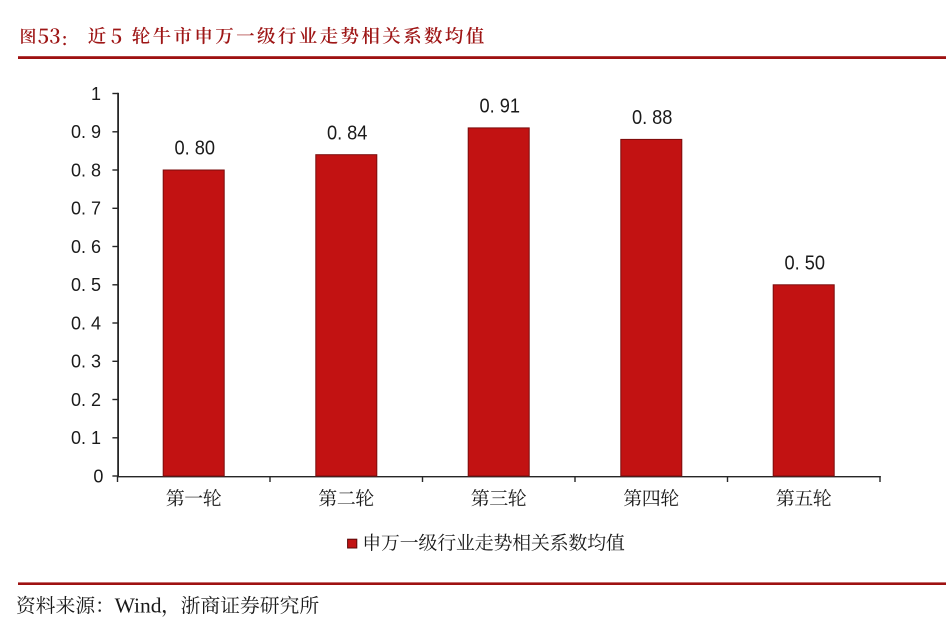 This screenshot has width=948, height=629. I want to click on svg-text: 0. 9, so click(86, 132).